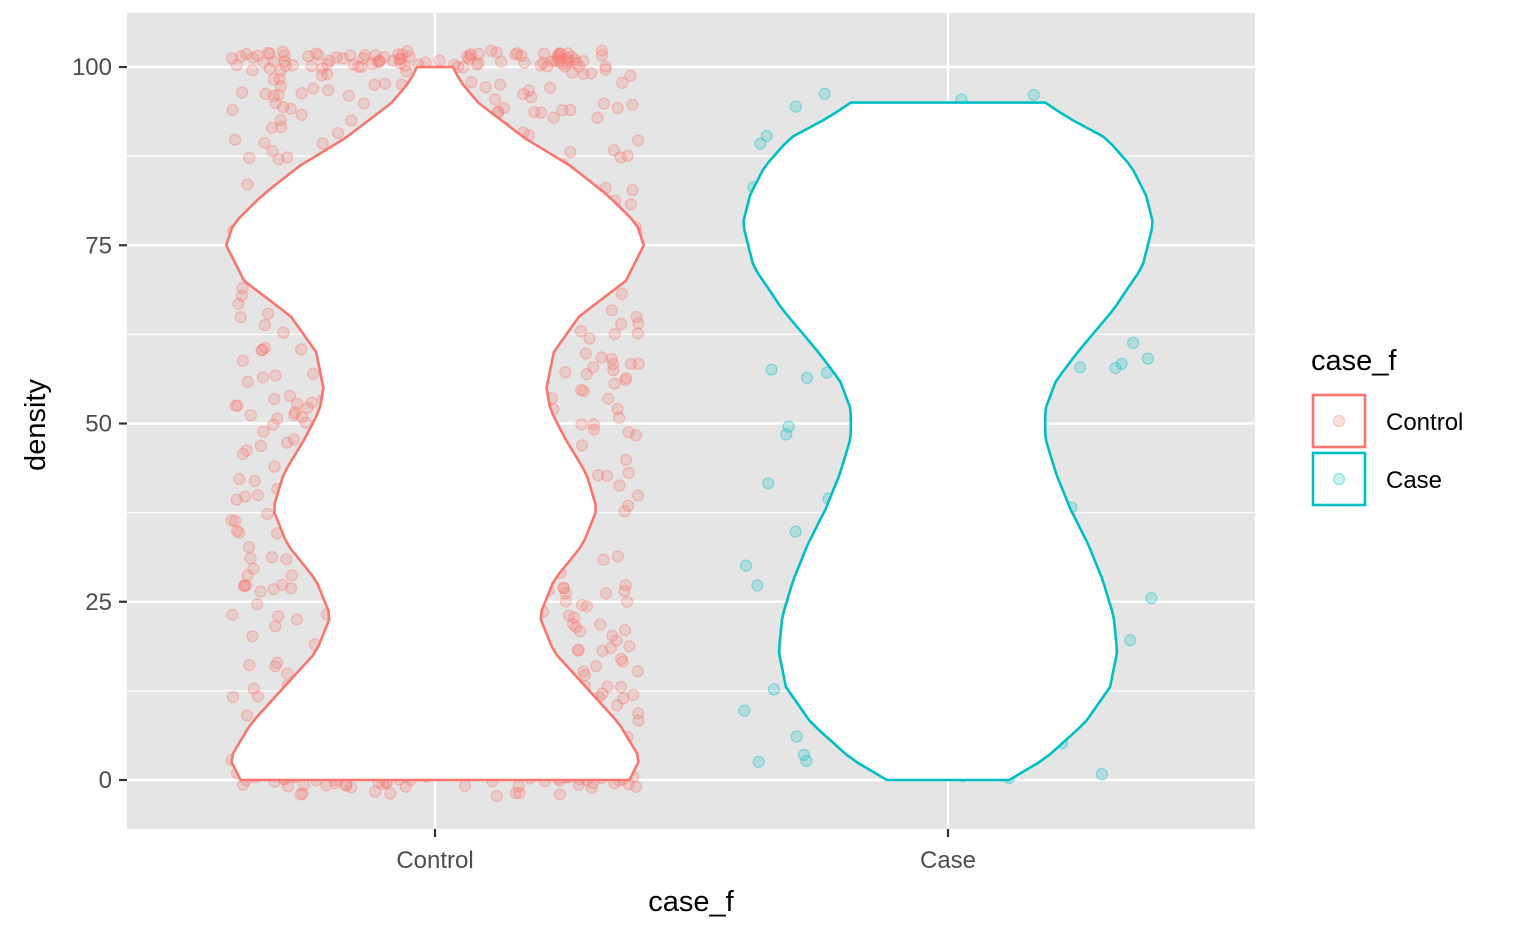 Image resolution: width=1517 pixels, height=937 pixels. I want to click on y-axis: 0 25 50 75 100, so click(99, 424).